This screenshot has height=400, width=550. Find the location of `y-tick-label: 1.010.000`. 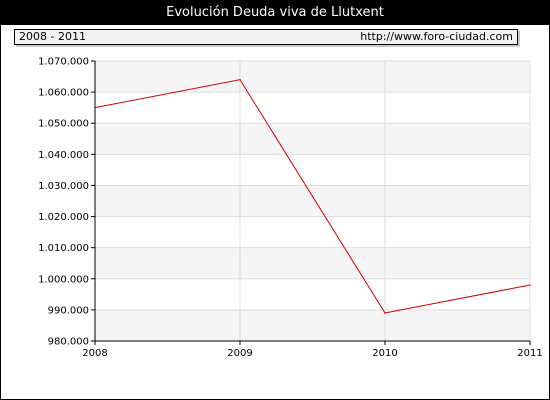

y-tick-label: 1.010.000 is located at coordinates (63, 248).